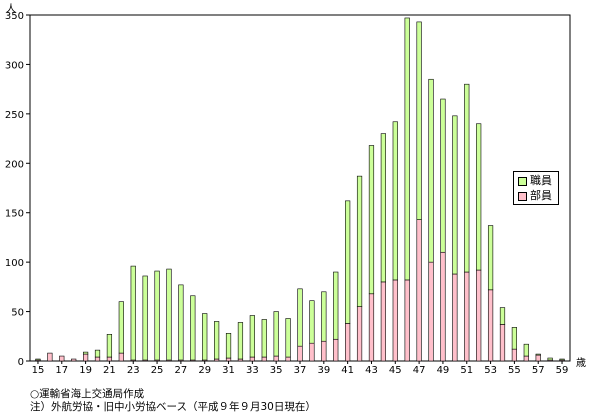 The height and width of the screenshot is (419, 597). Describe the element at coordinates (11, 9) in the screenshot. I see `y-unit-label: 人` at that location.